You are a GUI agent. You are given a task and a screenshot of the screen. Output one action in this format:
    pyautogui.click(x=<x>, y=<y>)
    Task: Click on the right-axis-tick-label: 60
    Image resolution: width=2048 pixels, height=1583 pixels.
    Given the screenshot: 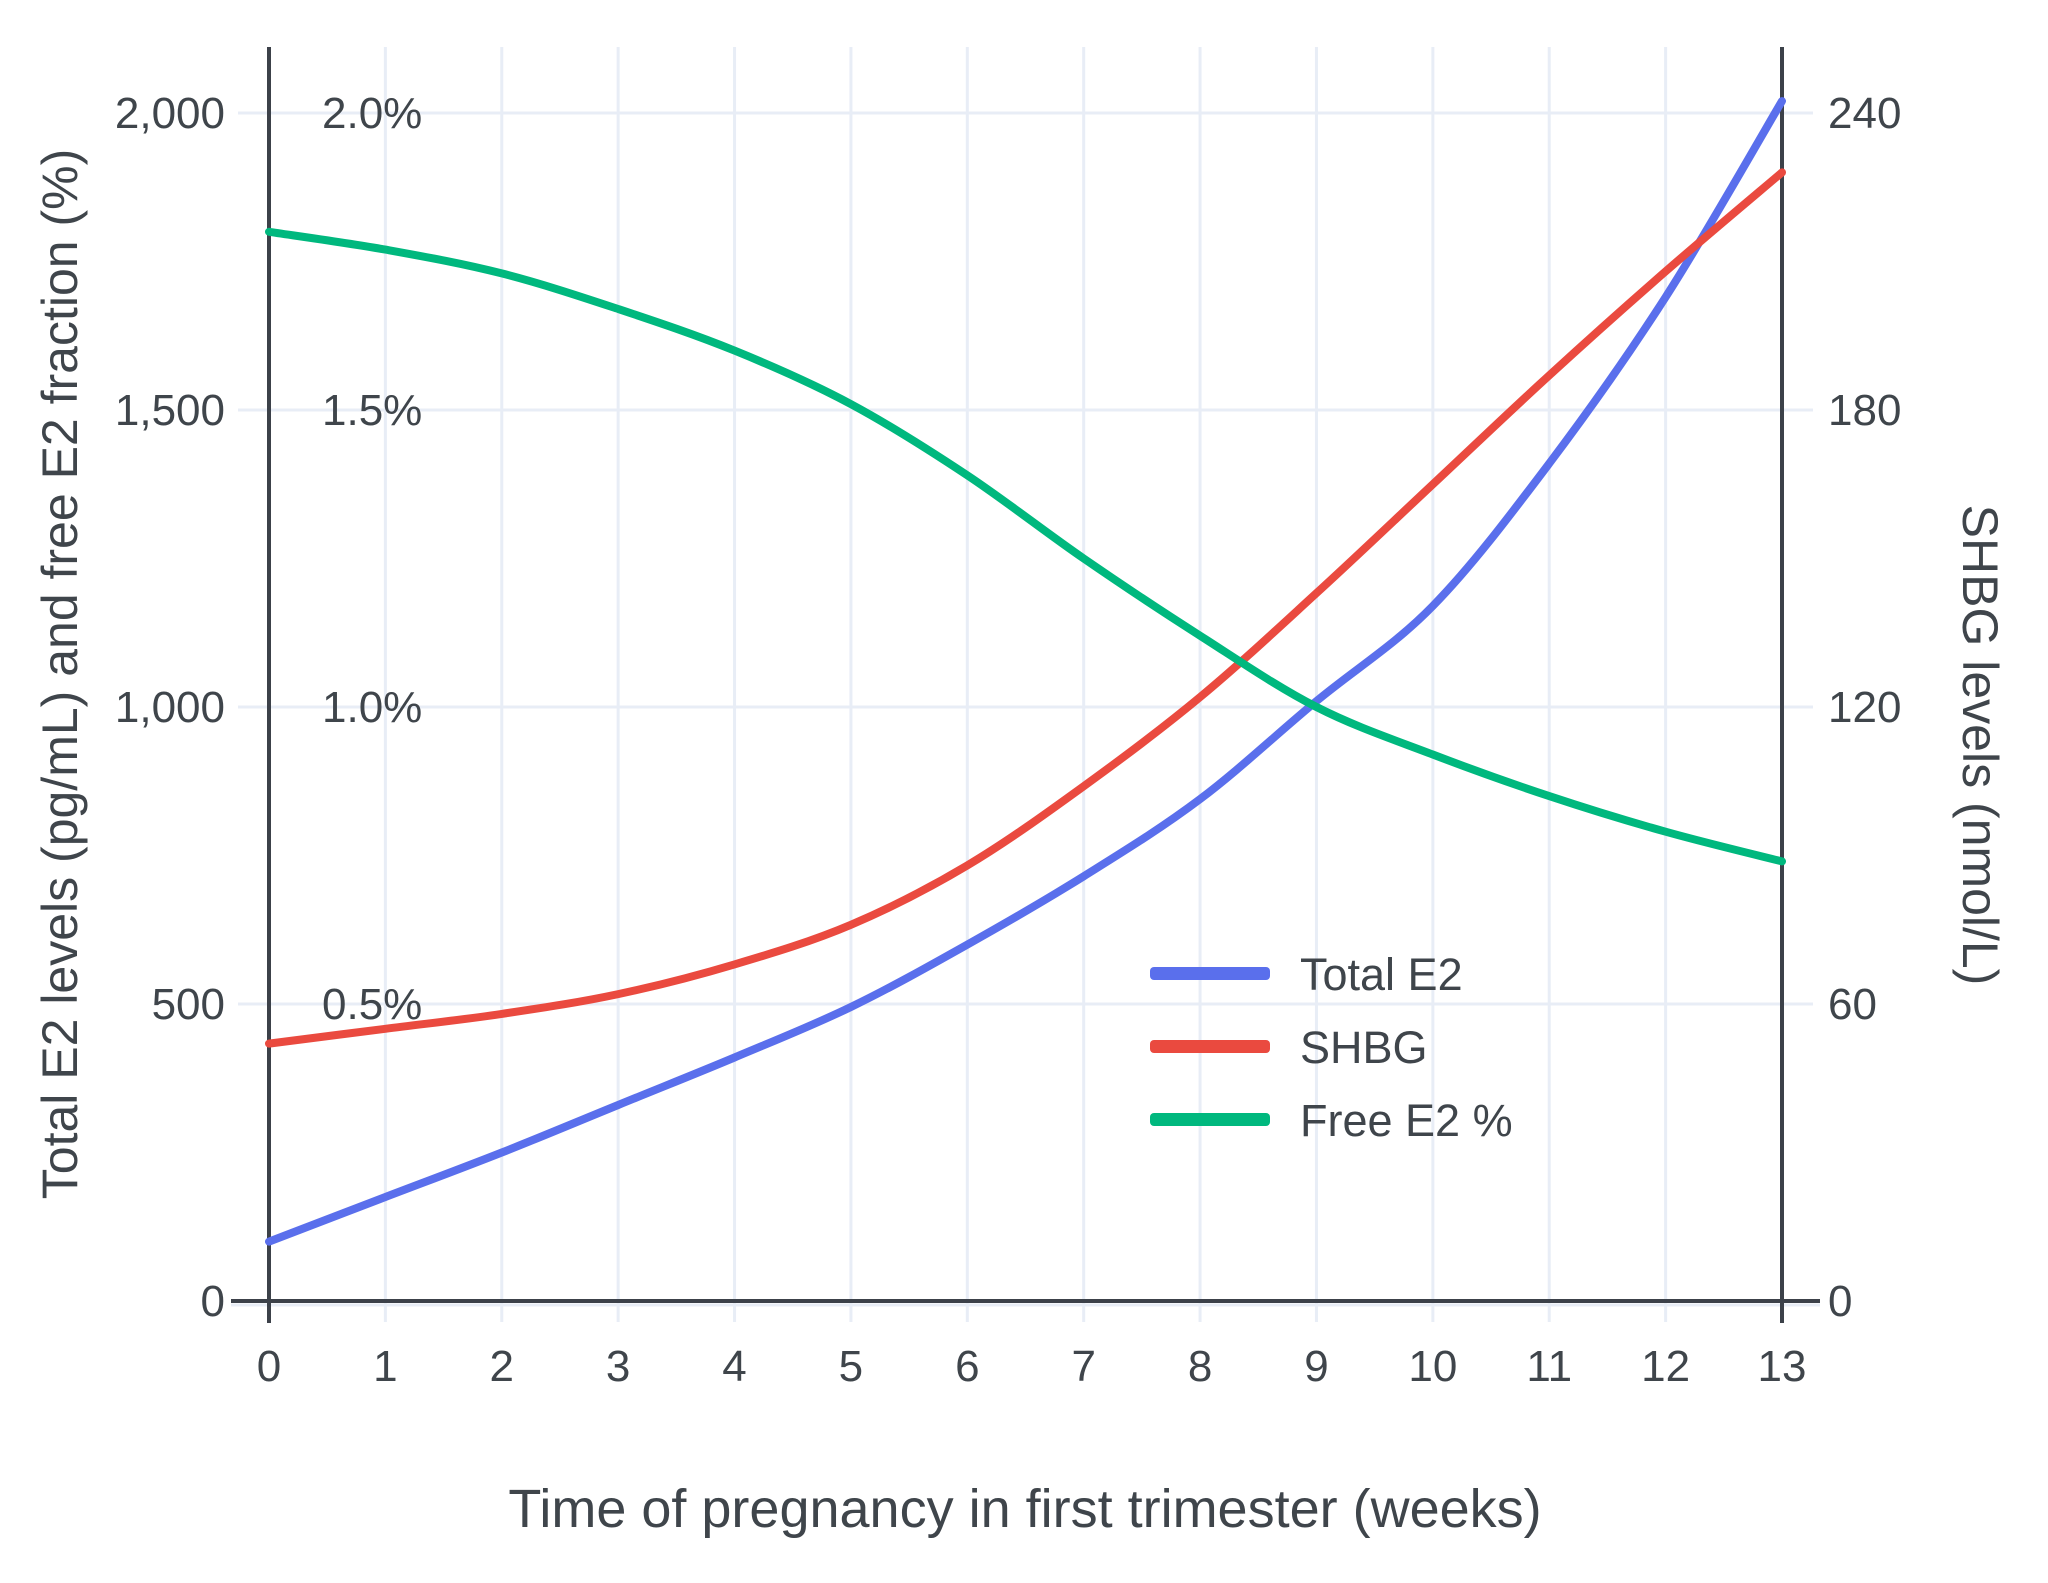 What is the action you would take?
    pyautogui.click(x=1852, y=1004)
    